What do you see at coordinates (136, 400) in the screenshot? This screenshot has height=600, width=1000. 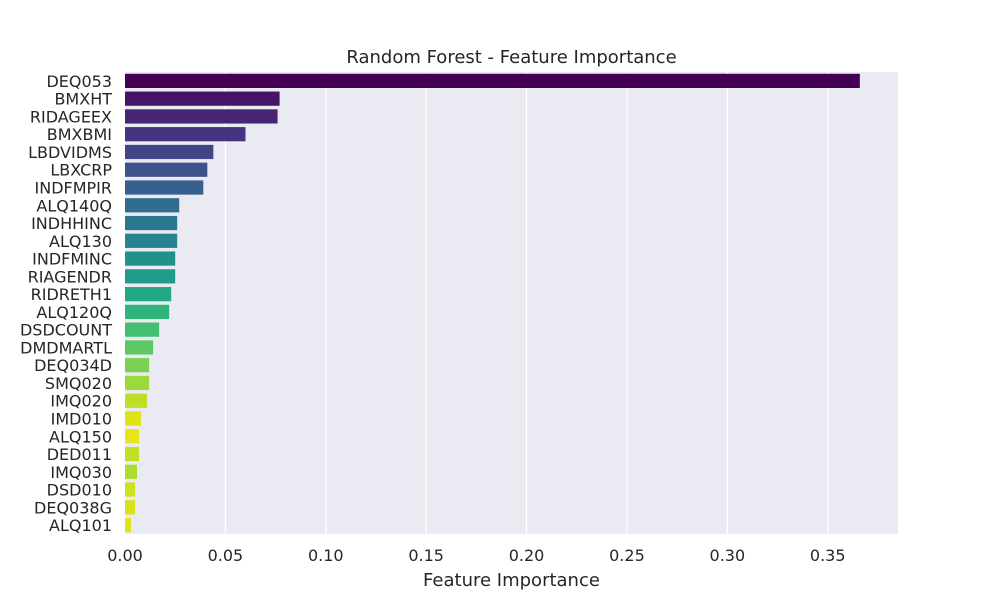 I see `bar-imq020` at bounding box center [136, 400].